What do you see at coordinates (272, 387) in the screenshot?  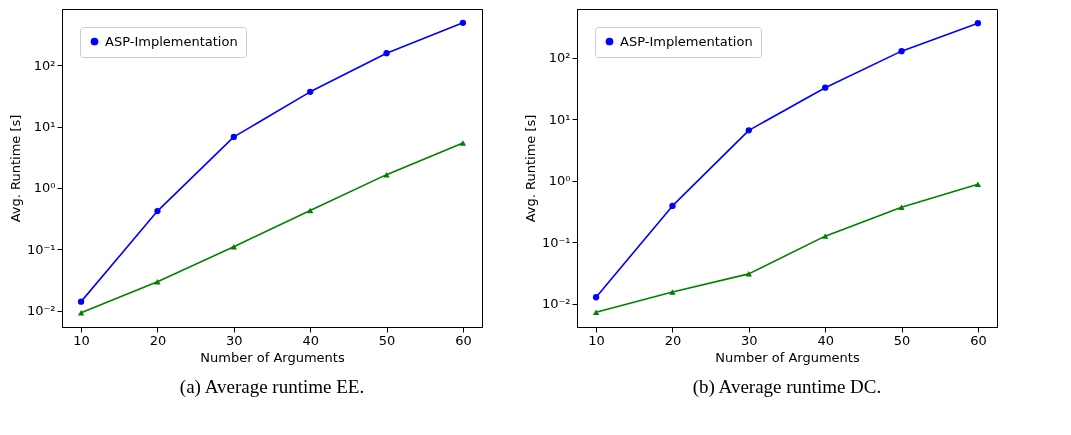 I see `text: (a) Average runtime EE.` at bounding box center [272, 387].